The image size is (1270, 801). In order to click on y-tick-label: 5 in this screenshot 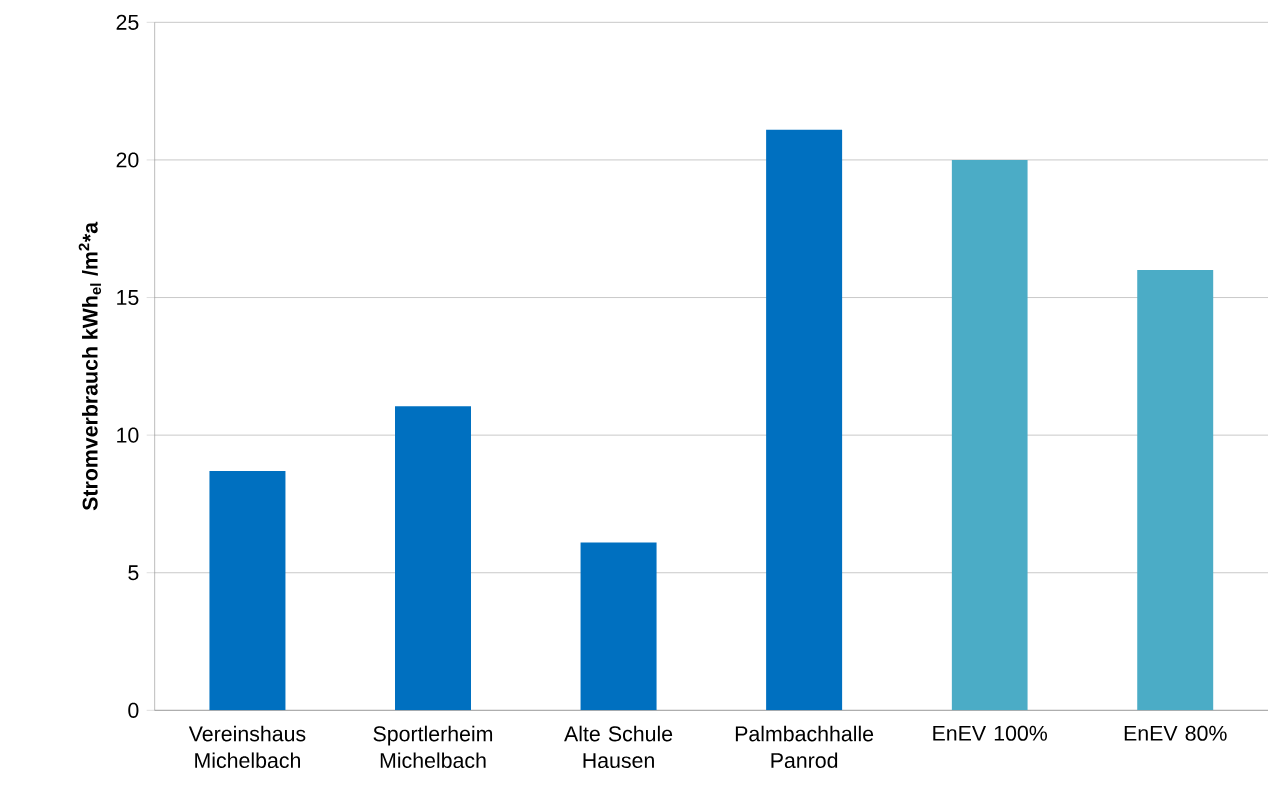, I will do `click(133, 573)`.